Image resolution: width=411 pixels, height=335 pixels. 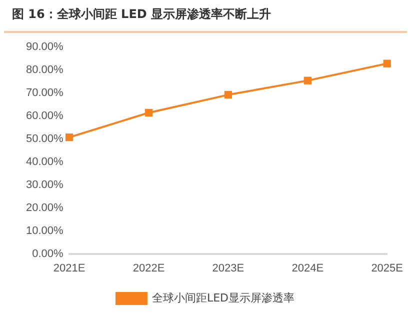 I want to click on y-tick-label: 40.00%, so click(x=45, y=162).